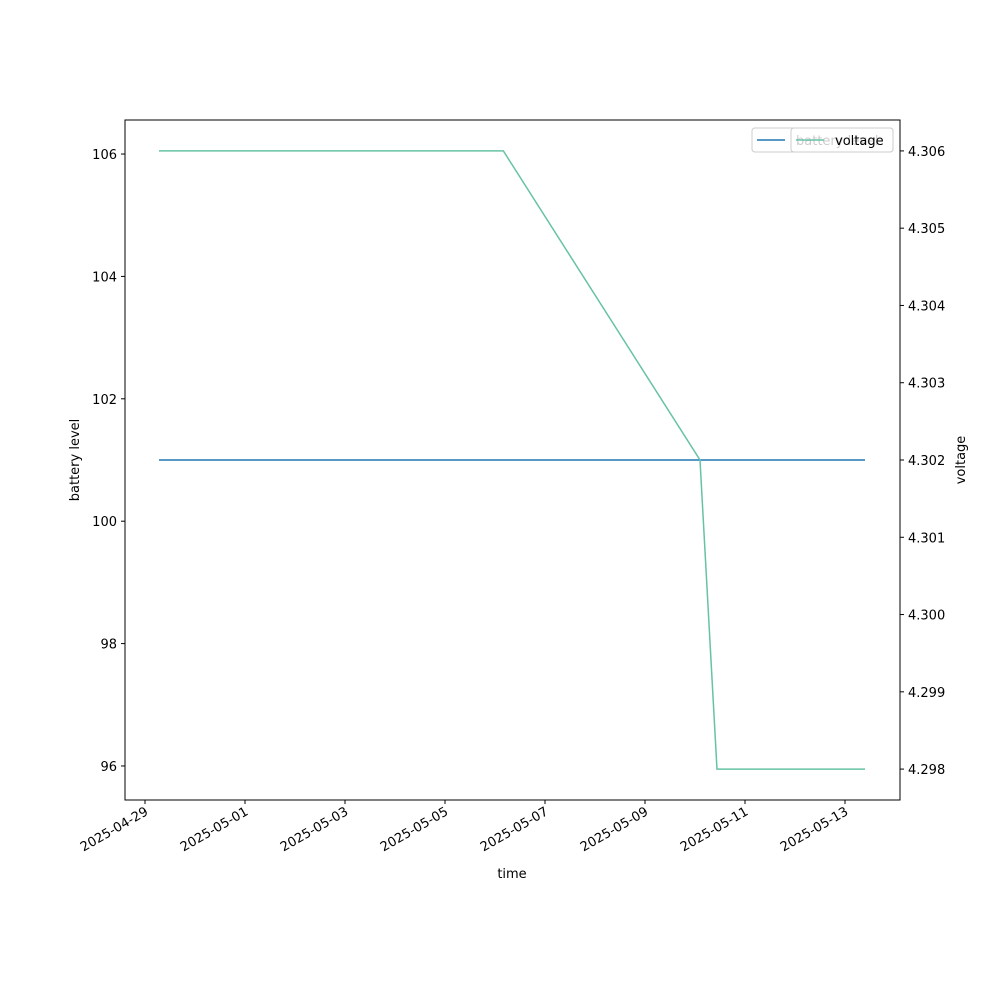  What do you see at coordinates (961, 460) in the screenshot?
I see `y2-axis-label: voltage` at bounding box center [961, 460].